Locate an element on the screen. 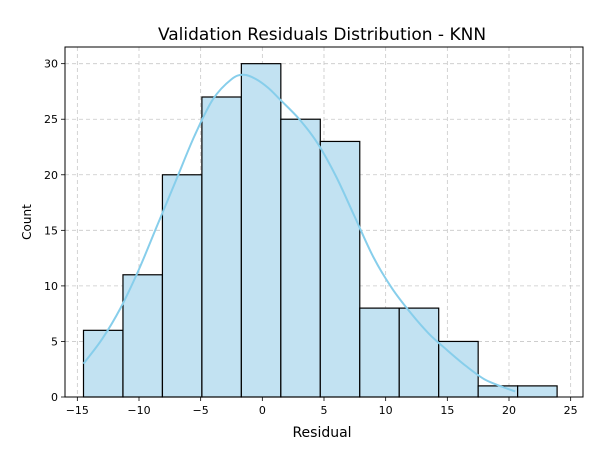 This screenshot has width=604, height=459. y-tick-label: 15 is located at coordinates (51, 230).